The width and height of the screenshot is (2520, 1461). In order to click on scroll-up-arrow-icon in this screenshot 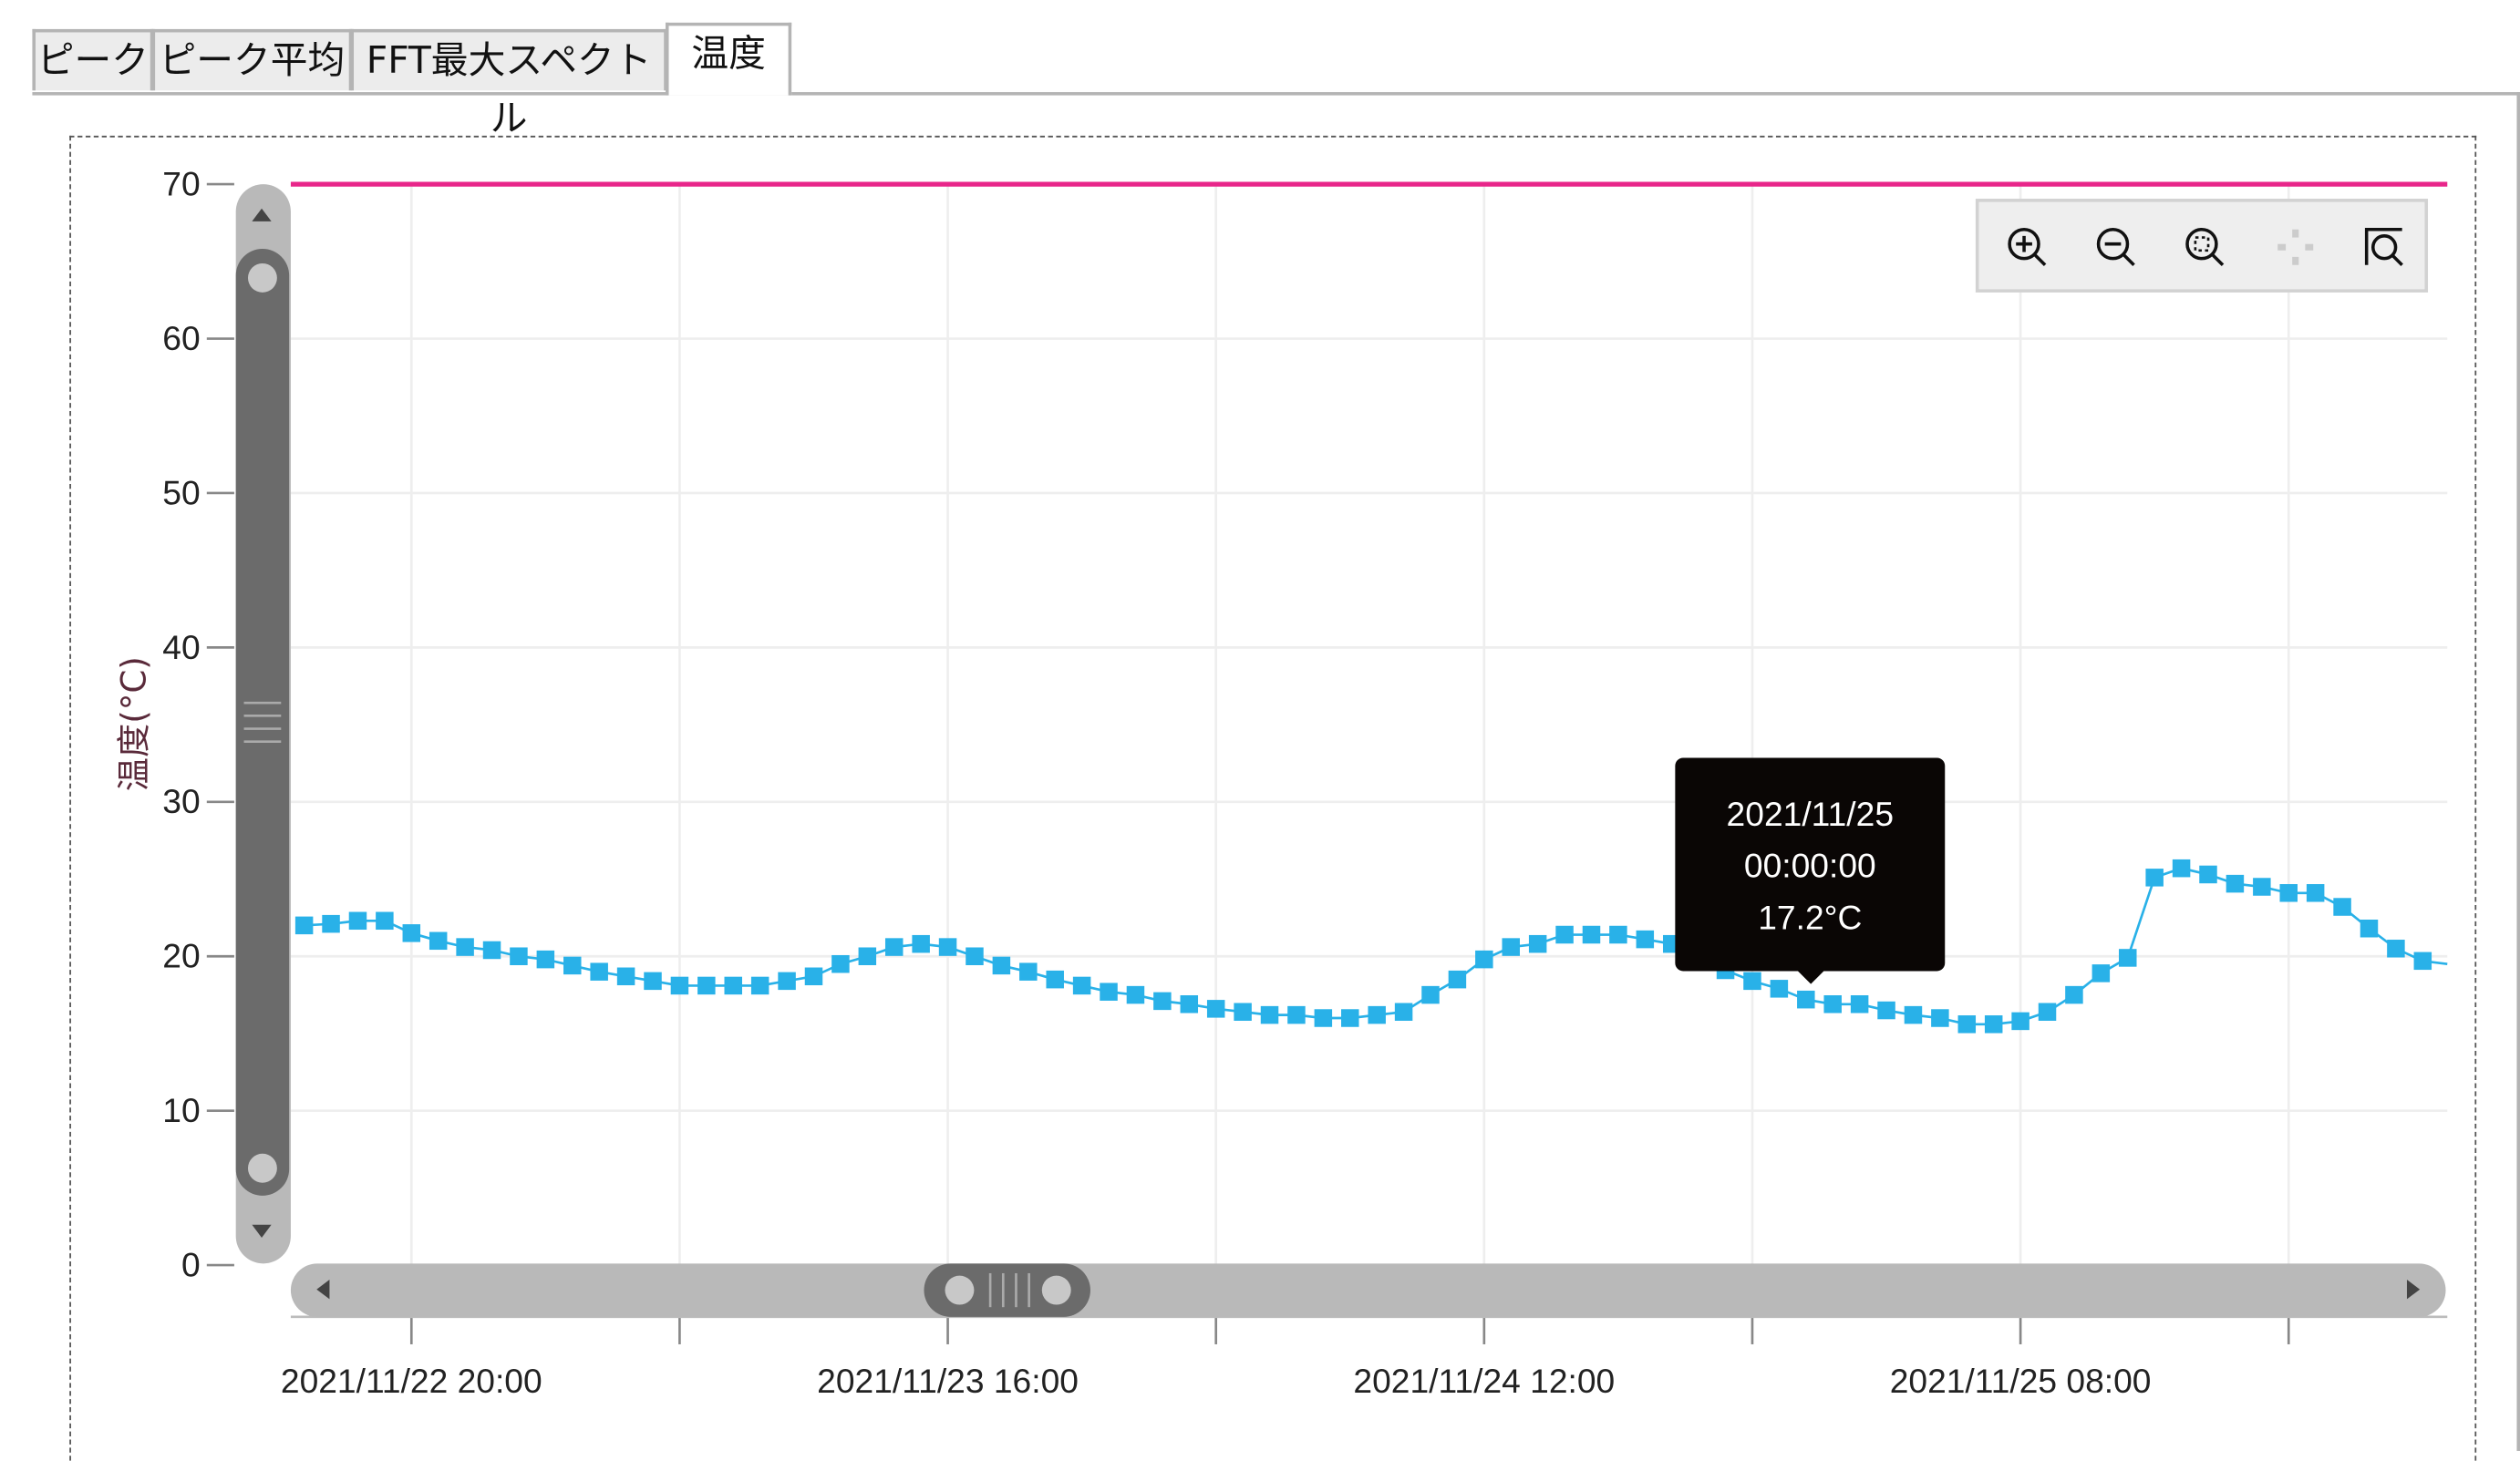, I will do `click(262, 214)`.